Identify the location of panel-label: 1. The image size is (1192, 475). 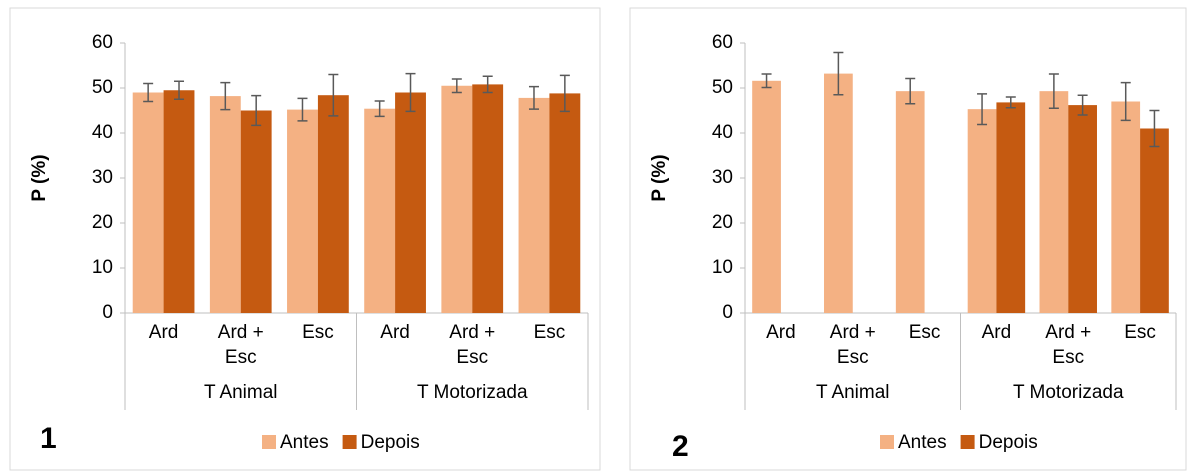
(48, 438).